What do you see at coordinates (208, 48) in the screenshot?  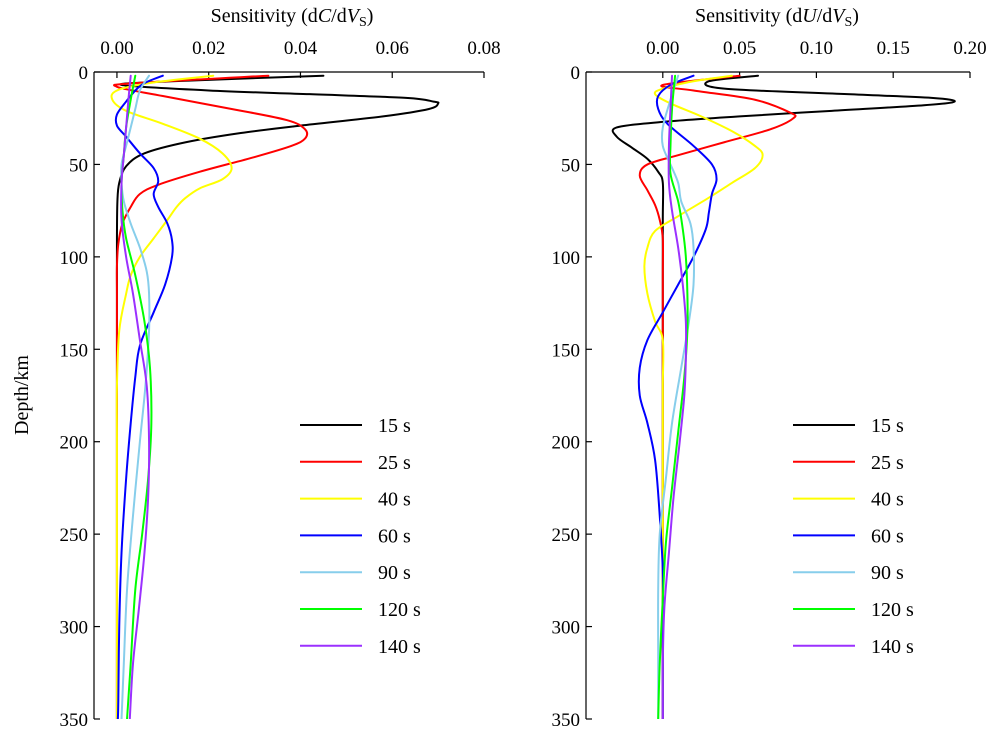 I see `x-tick-label: 0.02` at bounding box center [208, 48].